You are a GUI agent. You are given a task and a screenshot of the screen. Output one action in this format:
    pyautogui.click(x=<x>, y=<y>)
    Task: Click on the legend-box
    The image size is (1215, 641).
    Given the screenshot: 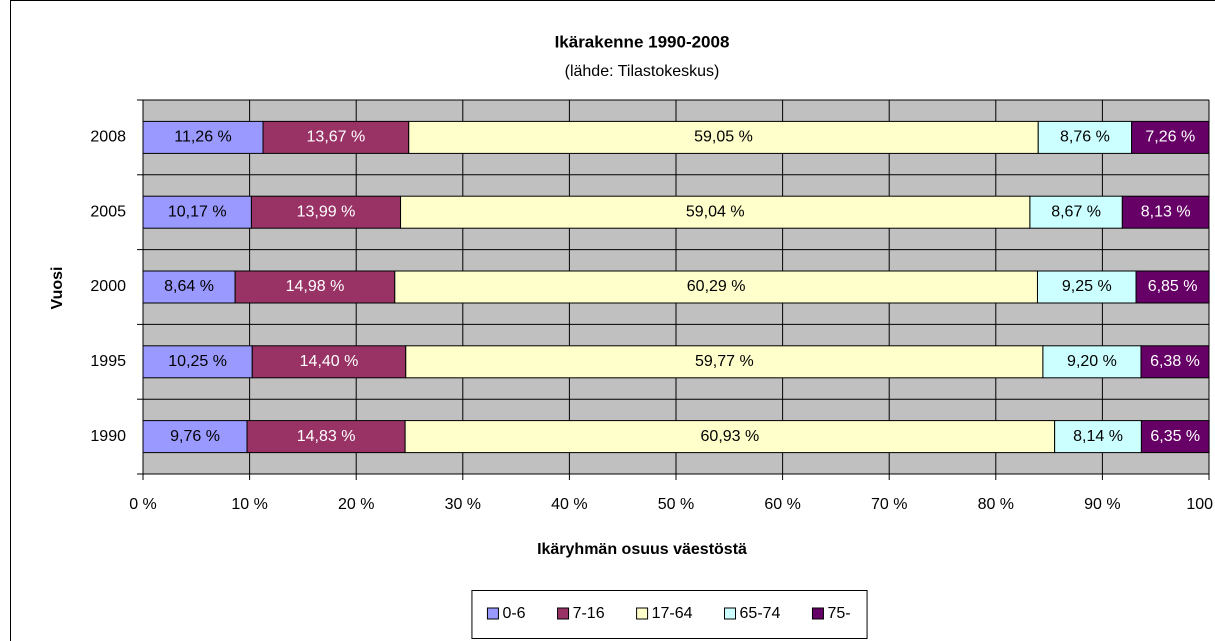 What is the action you would take?
    pyautogui.click(x=669, y=614)
    